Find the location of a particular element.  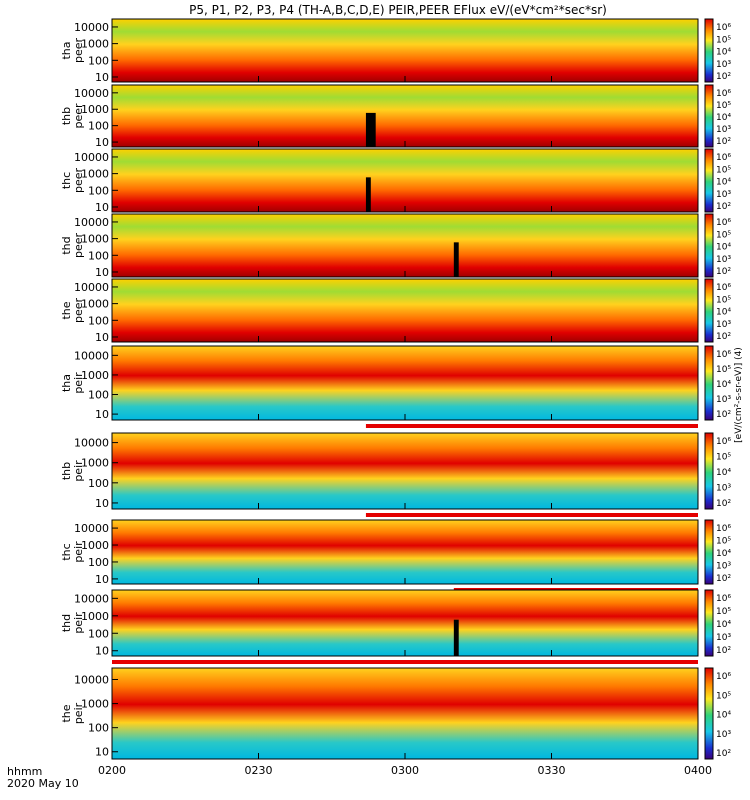

tha-peer-colorbar-tick: 10⁴ is located at coordinates (723, 53).